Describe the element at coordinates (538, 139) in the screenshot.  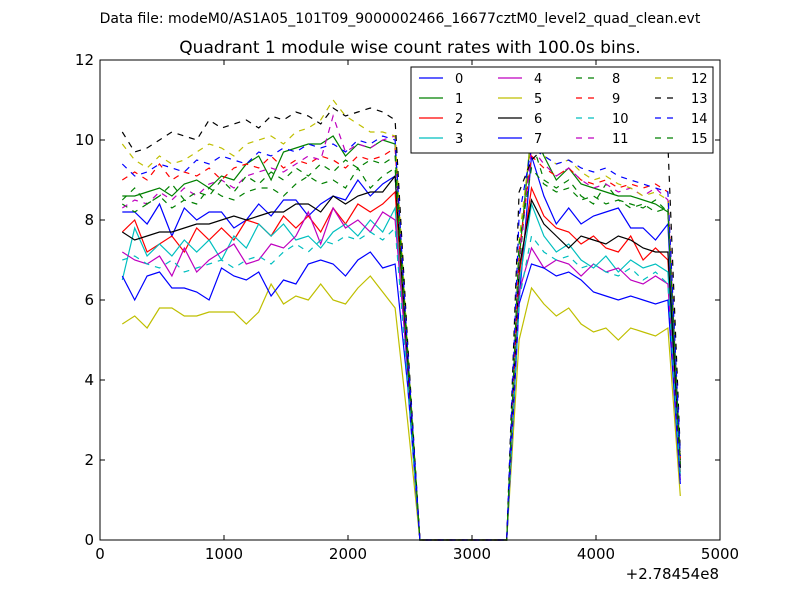
I see `legend-label-7: 7` at that location.